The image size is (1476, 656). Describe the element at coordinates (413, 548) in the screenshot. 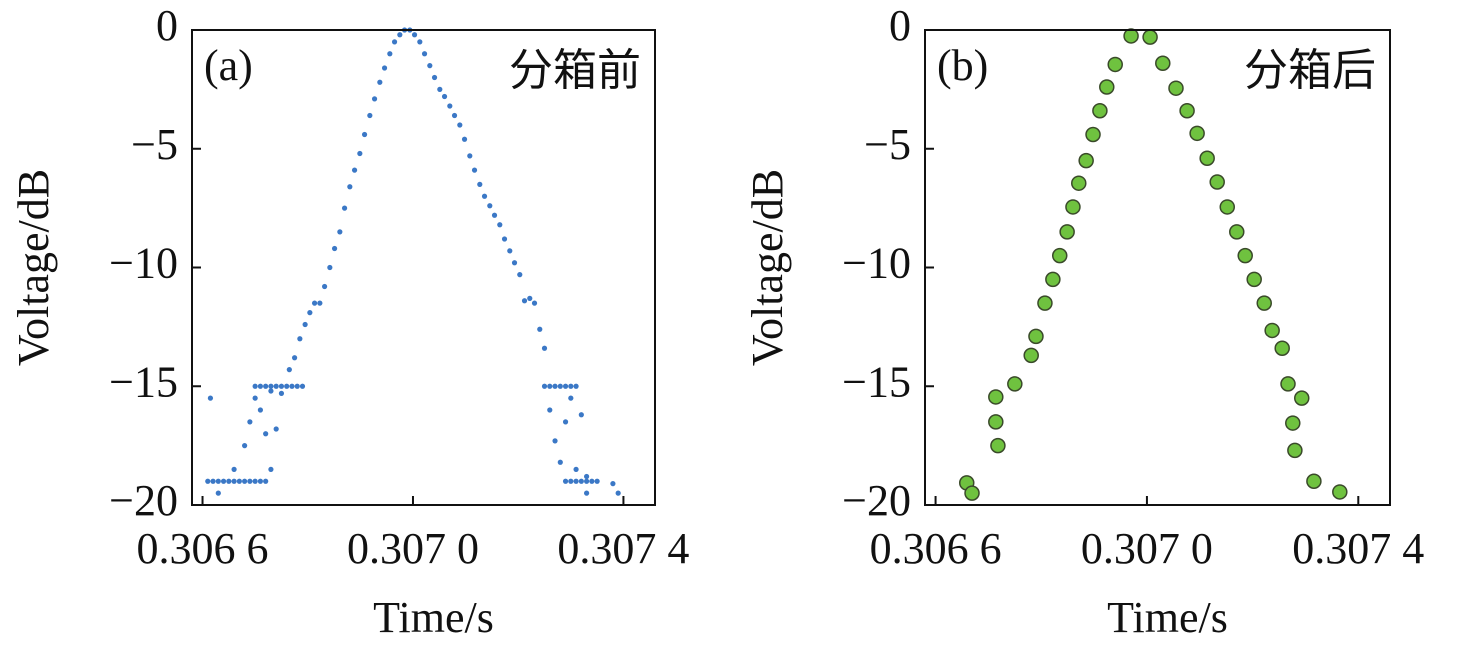

I see `x-tick-label: 0.307 0` at that location.